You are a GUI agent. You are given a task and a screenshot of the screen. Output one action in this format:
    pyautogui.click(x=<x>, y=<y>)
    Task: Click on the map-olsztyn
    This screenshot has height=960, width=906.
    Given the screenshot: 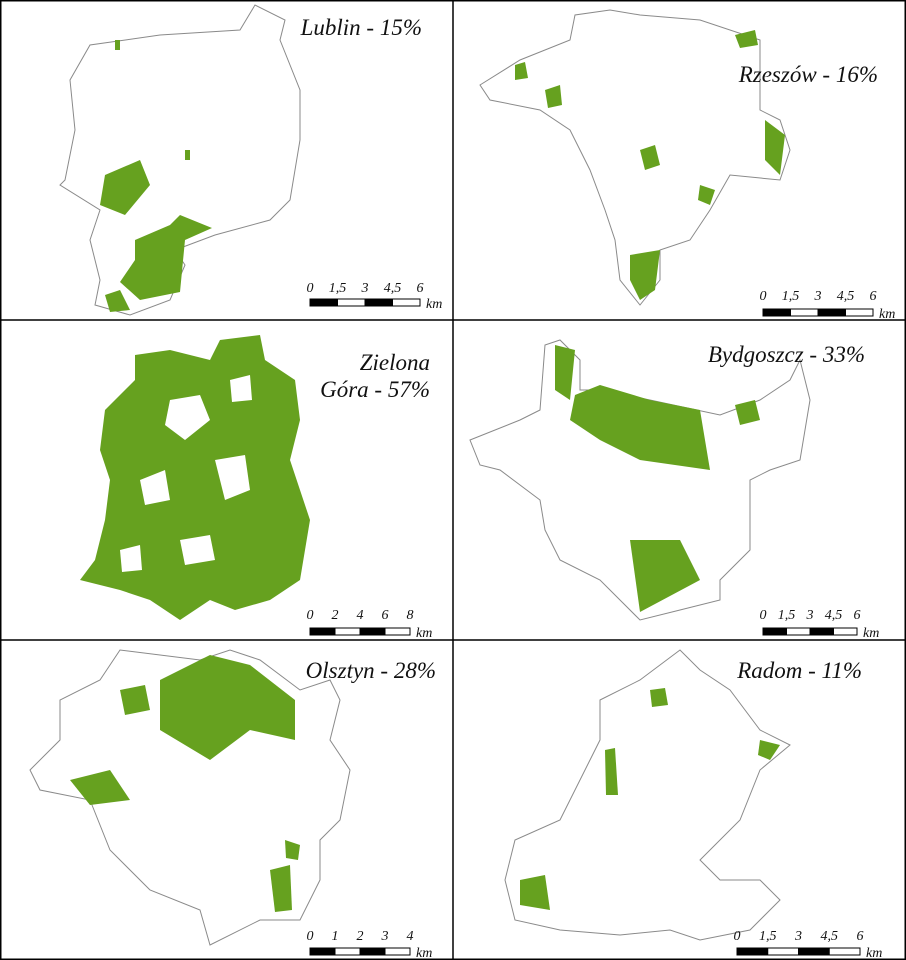 What is the action you would take?
    pyautogui.click(x=190, y=797)
    